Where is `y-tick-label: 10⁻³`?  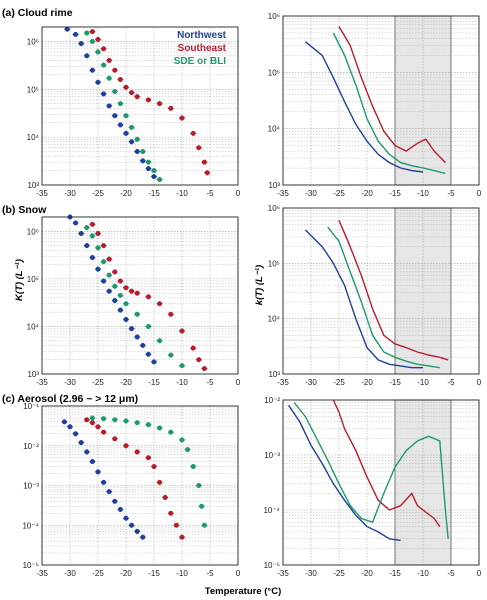
y-tick-label: 10⁻³ is located at coordinates (272, 455).